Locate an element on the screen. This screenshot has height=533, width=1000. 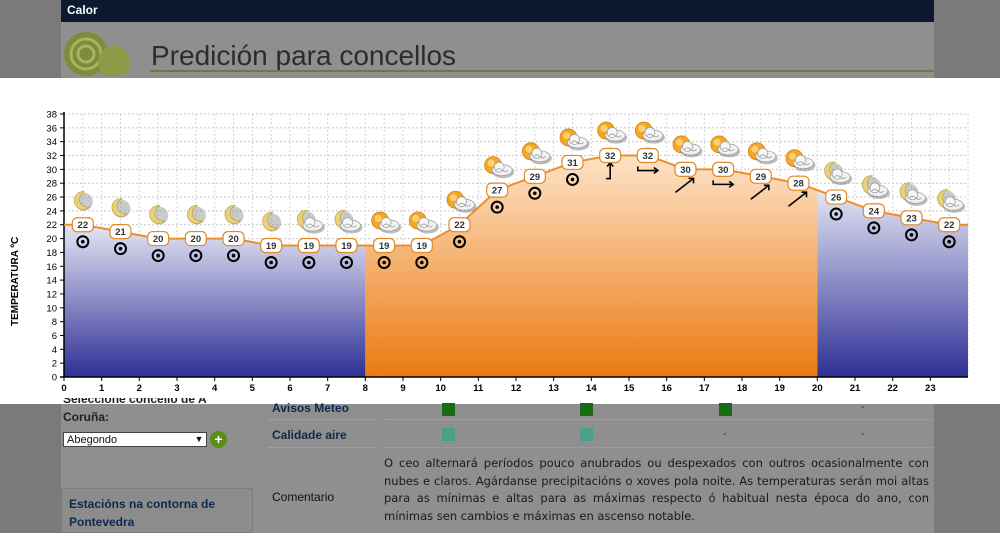
x-tick-label: 18 is located at coordinates (742, 388).